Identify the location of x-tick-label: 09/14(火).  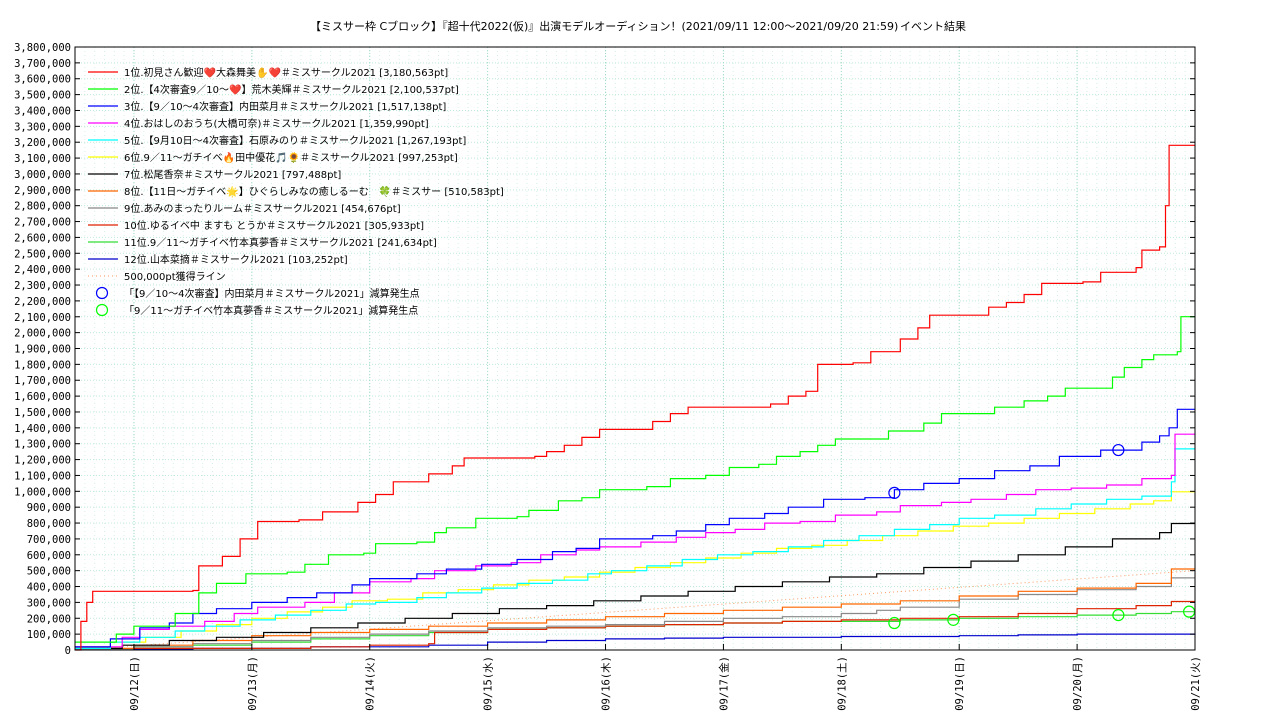
(371, 683).